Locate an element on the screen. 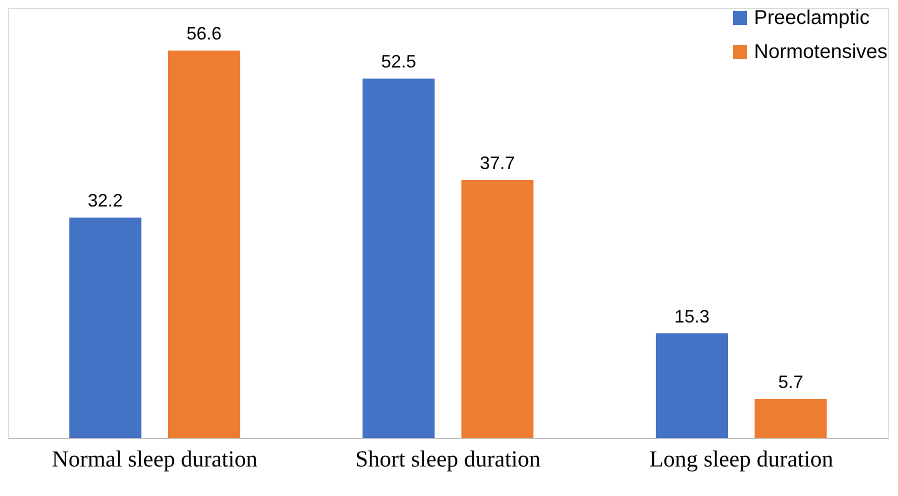 The height and width of the screenshot is (496, 898). x-tick-label: Short sleep duration is located at coordinates (448, 459).